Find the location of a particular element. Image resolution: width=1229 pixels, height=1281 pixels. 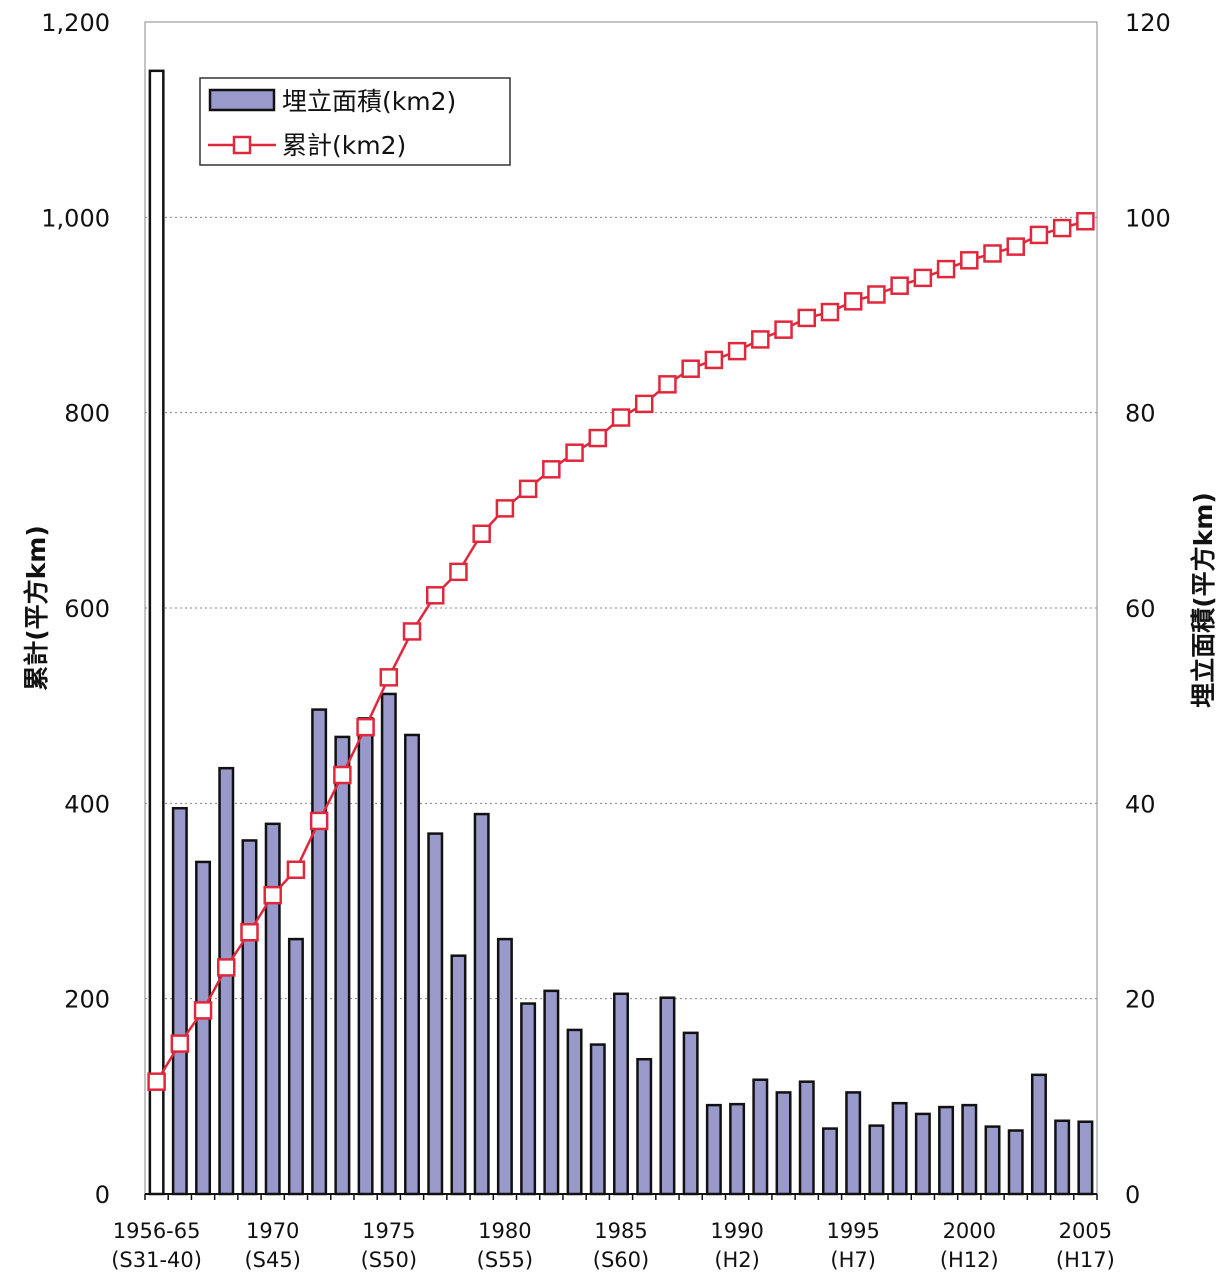

y-left-tick-label: 600 is located at coordinates (87, 609).